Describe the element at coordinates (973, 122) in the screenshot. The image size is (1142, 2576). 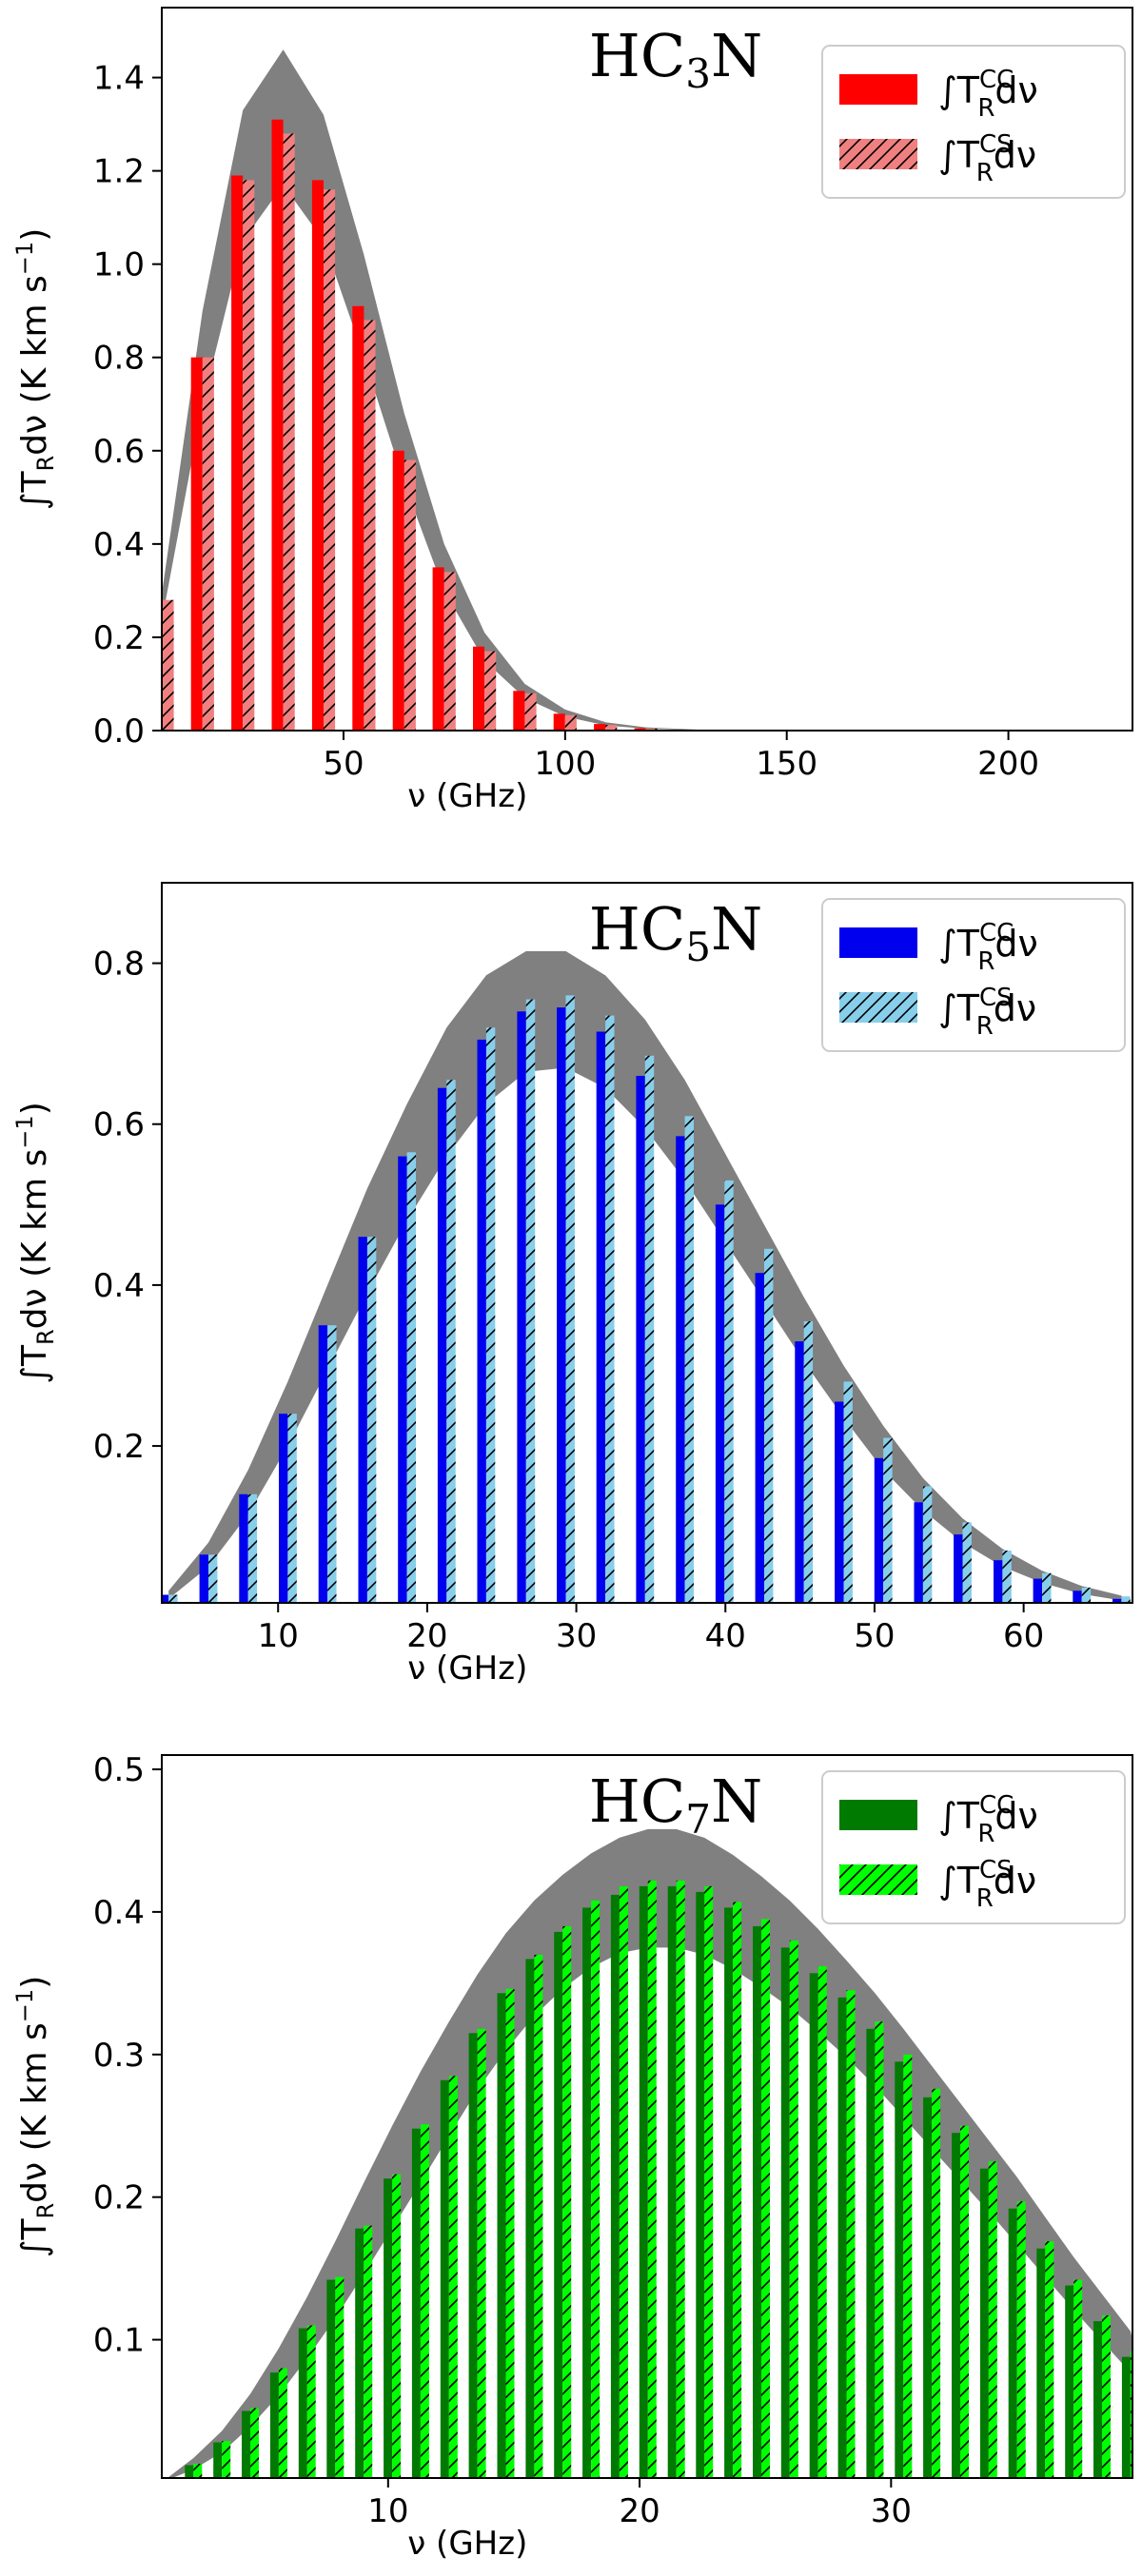
I see `legend: ∫TCC Rdν ∫TCS Rdν` at that location.